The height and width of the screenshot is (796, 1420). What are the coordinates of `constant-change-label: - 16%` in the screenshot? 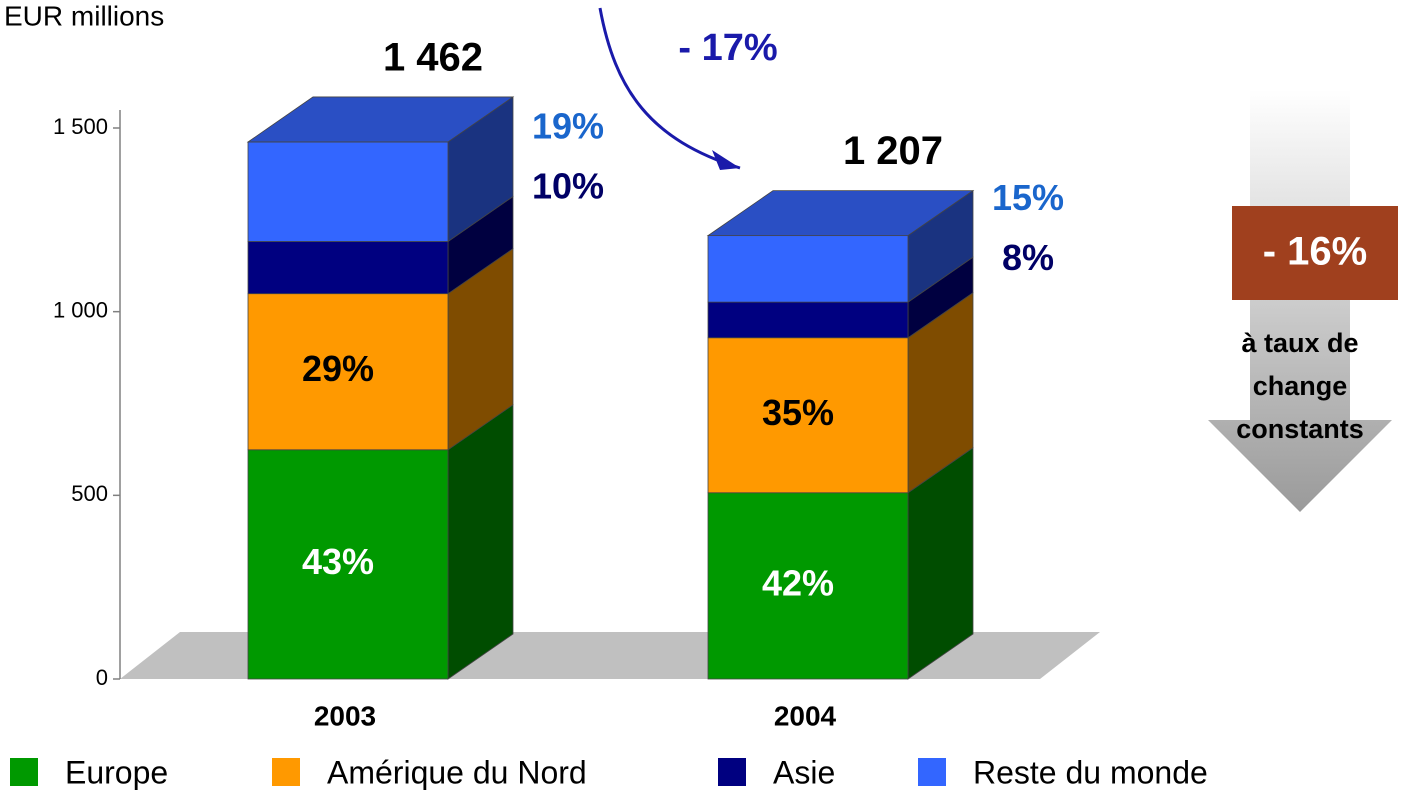 It's located at (1315, 252).